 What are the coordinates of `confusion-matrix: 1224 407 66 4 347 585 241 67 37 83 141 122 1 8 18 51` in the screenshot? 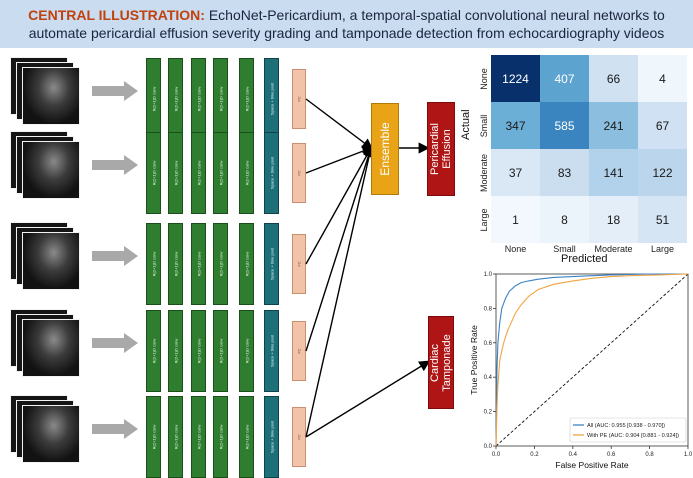 It's located at (589, 149).